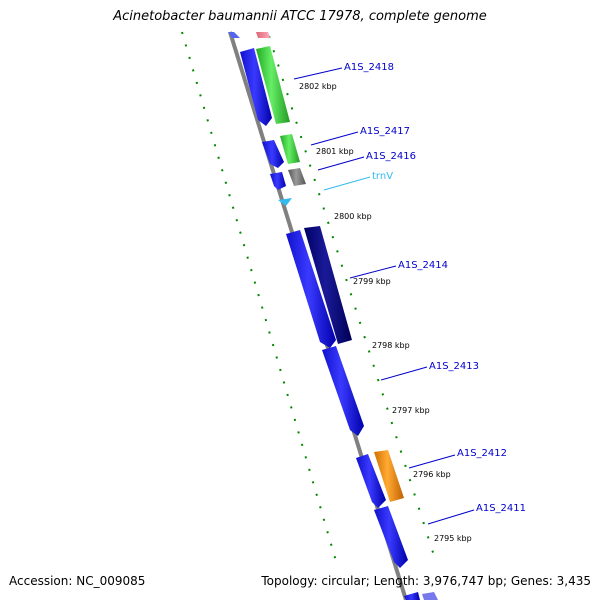 This screenshot has width=600, height=600. I want to click on gene-partial-top-left, so click(234, 35).